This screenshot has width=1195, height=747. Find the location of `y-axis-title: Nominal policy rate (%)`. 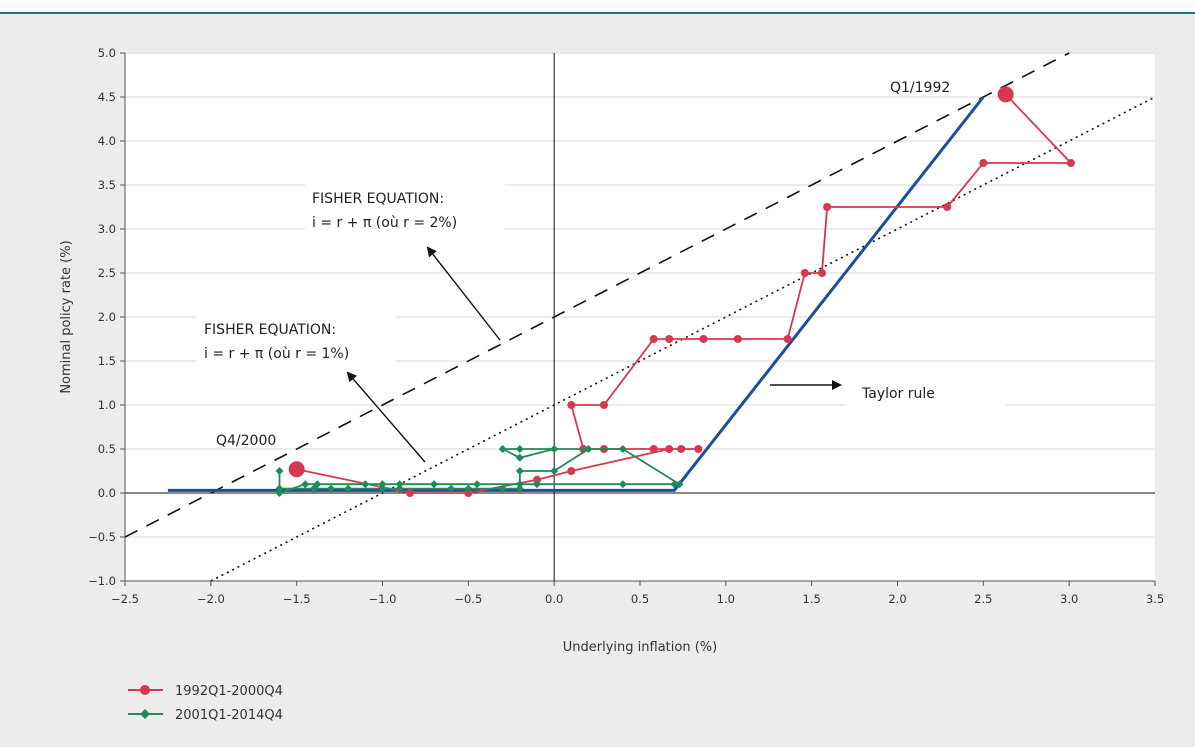

y-axis-title: Nominal policy rate (%) is located at coordinates (66, 316).